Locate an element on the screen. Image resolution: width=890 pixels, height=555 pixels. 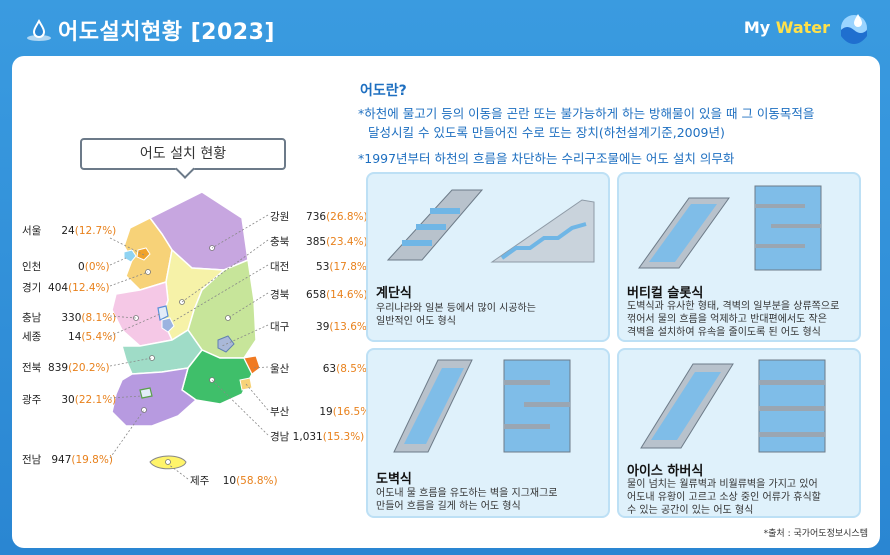
type-name: 아이스 하버식 is located at coordinates (665, 471).